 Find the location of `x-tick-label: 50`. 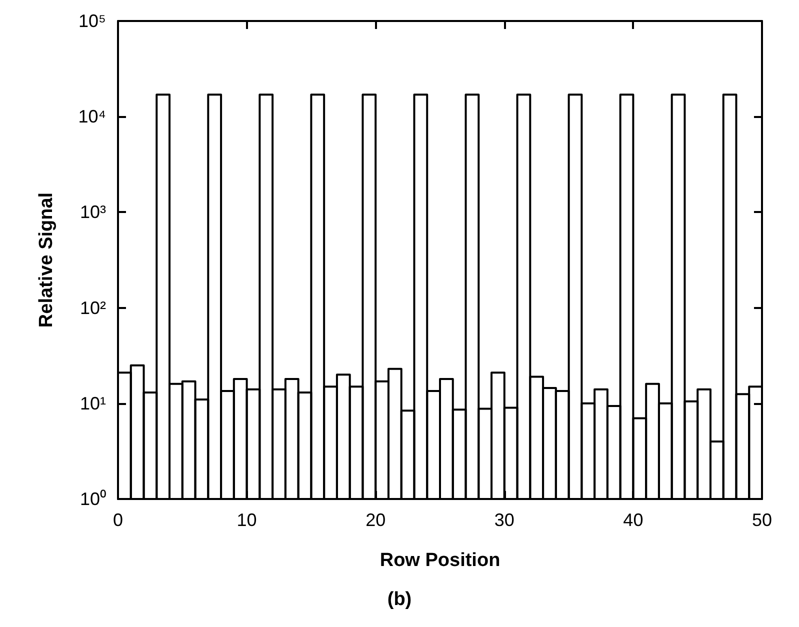

x-tick-label: 50 is located at coordinates (762, 520).